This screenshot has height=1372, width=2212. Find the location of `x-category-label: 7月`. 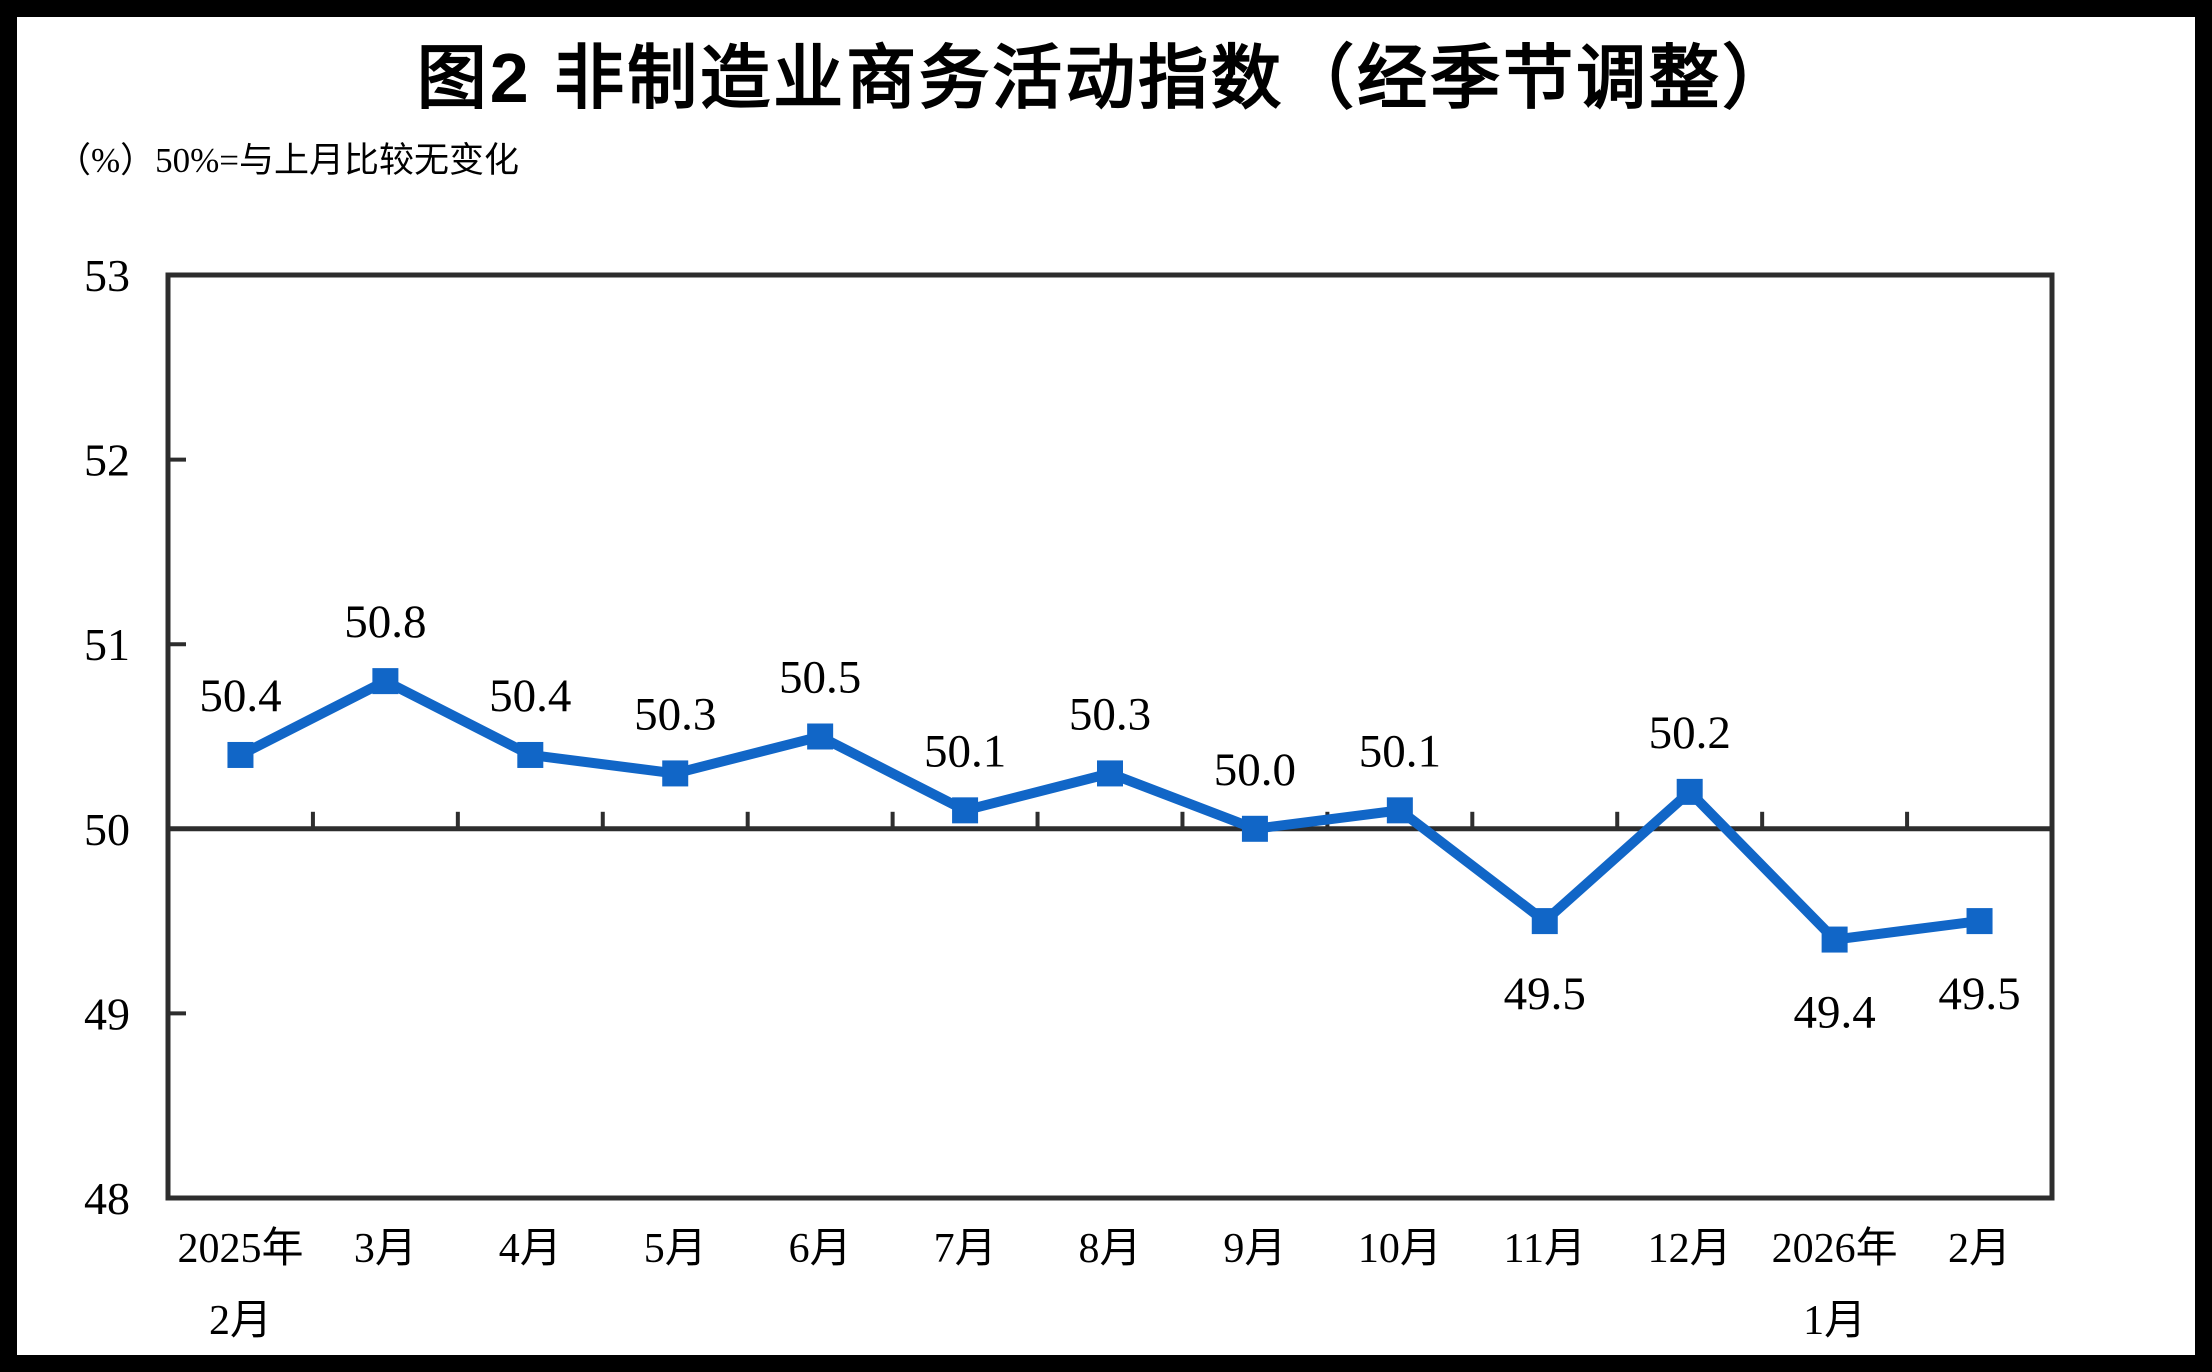

x-category-label: 7月 is located at coordinates (965, 1249).